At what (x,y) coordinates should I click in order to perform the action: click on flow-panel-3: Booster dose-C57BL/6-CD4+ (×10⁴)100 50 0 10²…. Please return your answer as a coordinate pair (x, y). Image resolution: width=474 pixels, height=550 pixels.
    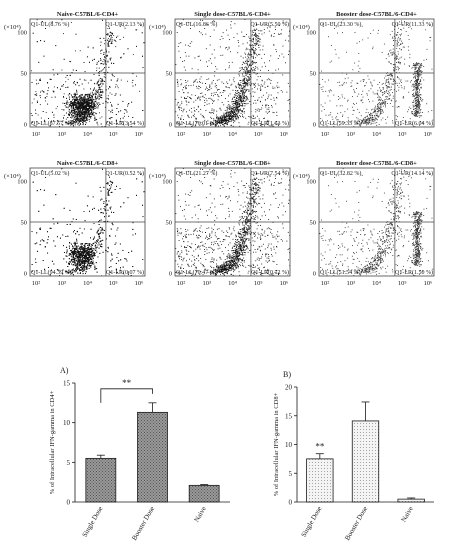
    Looking at the image, I should click on (364, 74).